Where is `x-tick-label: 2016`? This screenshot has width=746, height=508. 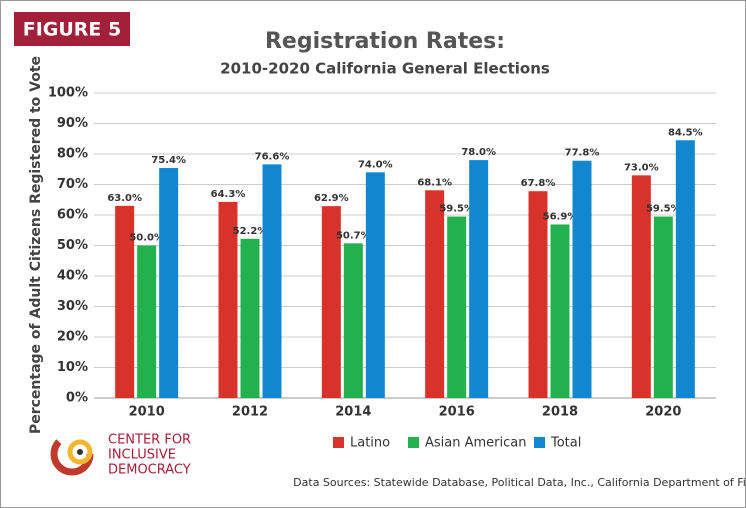 x-tick-label: 2016 is located at coordinates (457, 412).